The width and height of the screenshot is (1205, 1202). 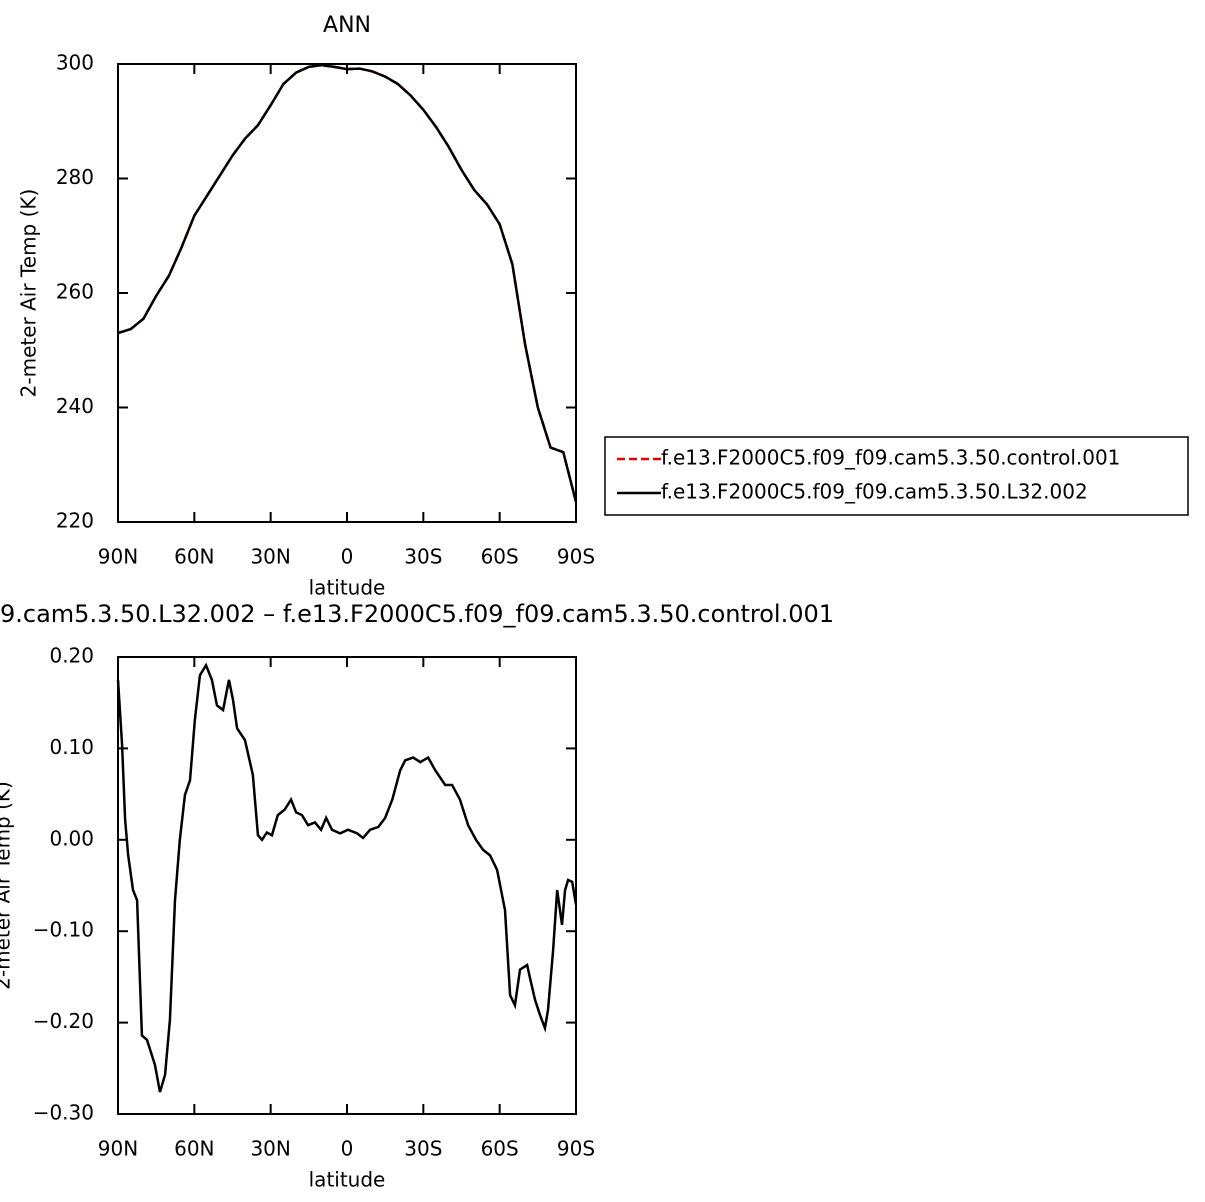 I want to click on legend-box, so click(x=896, y=476).